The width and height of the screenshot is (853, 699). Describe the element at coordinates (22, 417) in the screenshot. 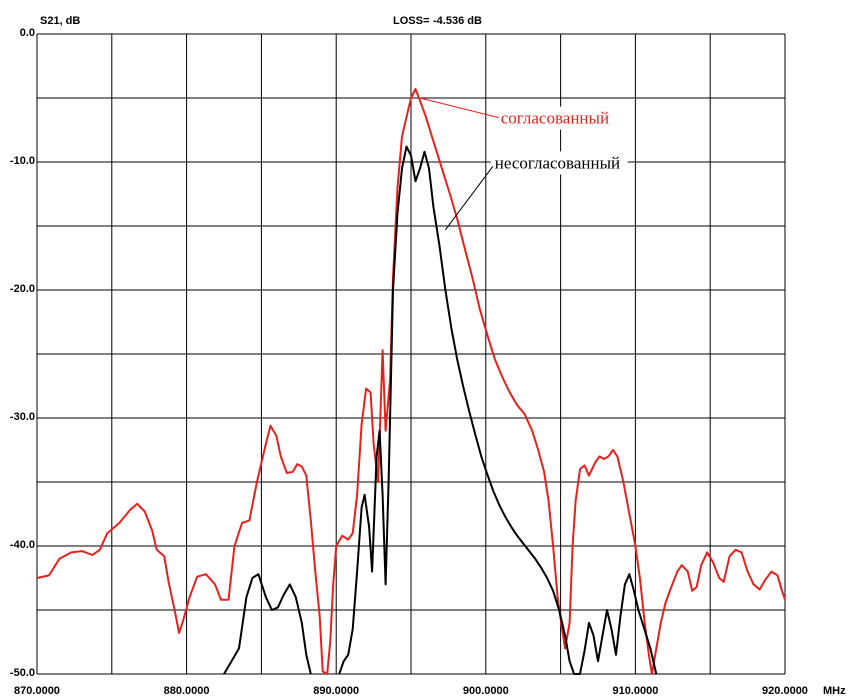

I see `y-tick-label: -30.0` at that location.